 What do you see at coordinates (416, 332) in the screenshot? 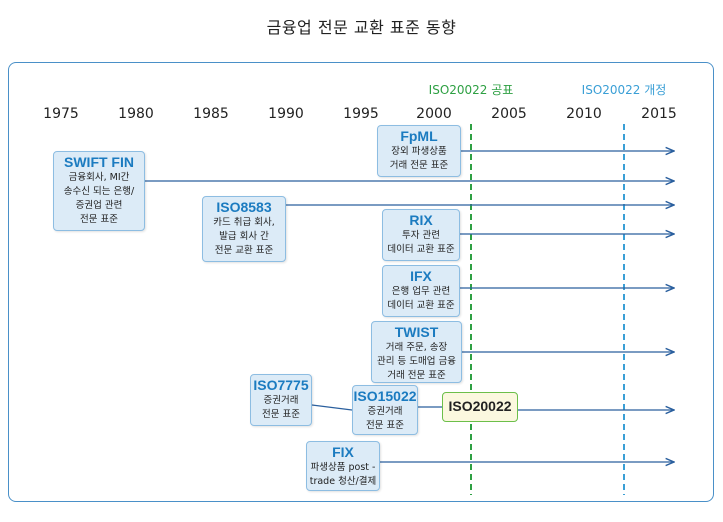
I see `standard-name: TWIST` at bounding box center [416, 332].